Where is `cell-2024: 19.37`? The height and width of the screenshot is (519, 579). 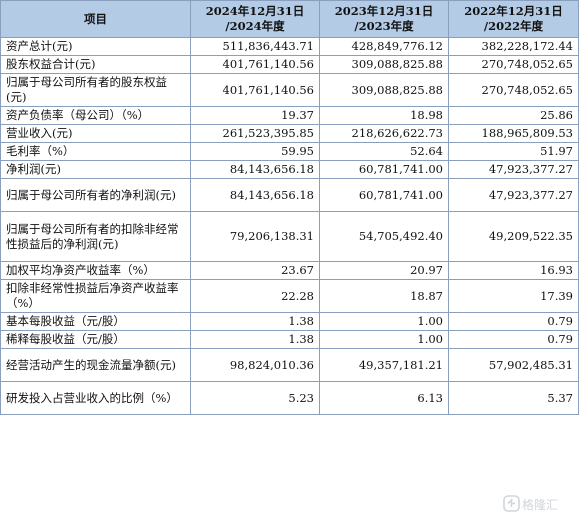
cell-2024: 19.37 is located at coordinates (255, 115).